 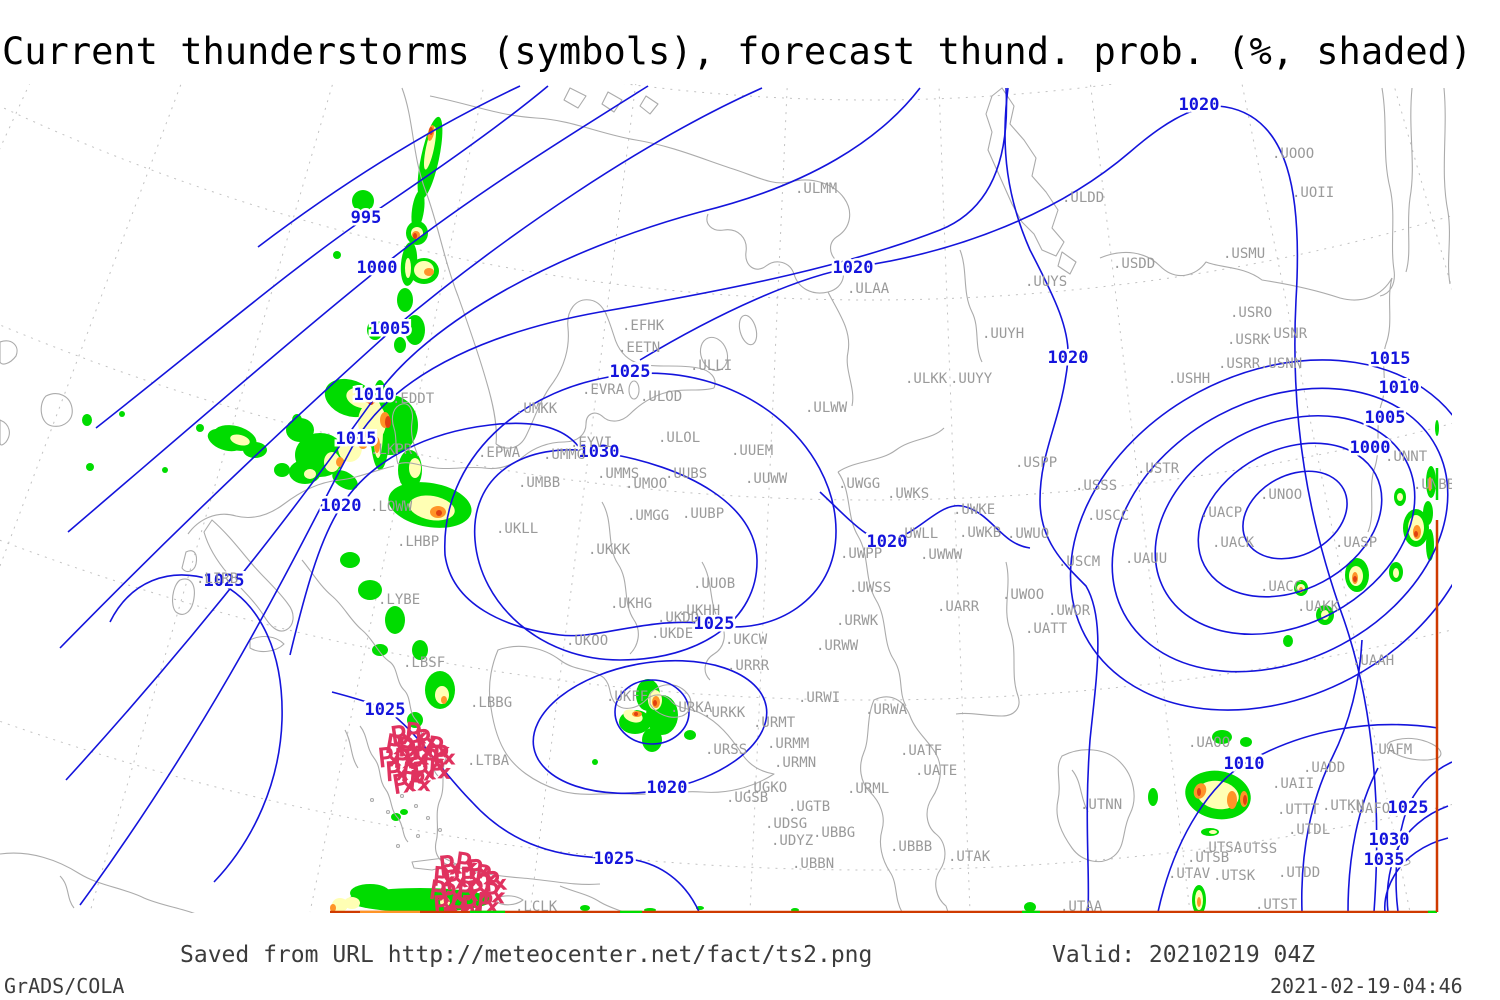 I want to click on station-label: .UKDE, so click(x=672, y=634).